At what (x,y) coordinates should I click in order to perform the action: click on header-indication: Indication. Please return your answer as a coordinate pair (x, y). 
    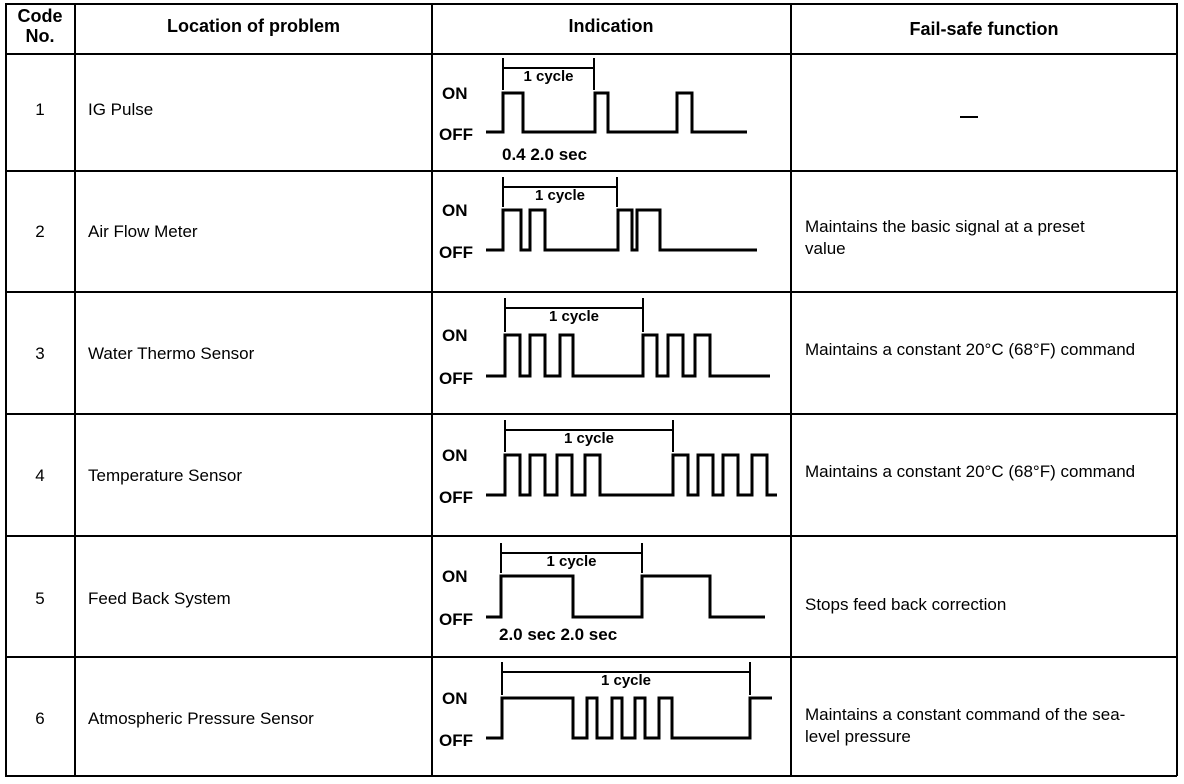
    Looking at the image, I should click on (611, 26).